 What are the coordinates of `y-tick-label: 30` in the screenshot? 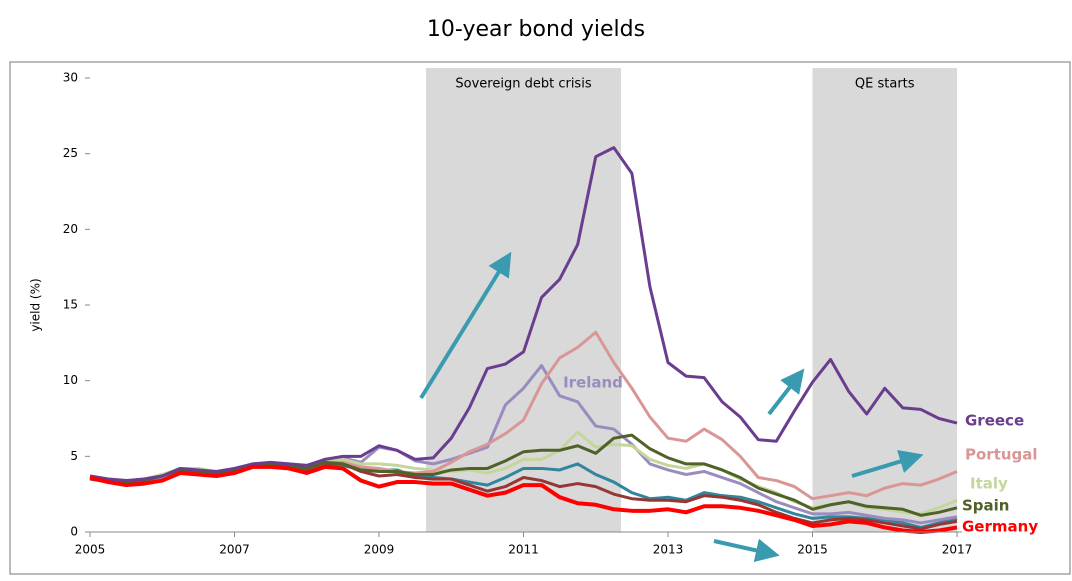 It's located at (70, 78).